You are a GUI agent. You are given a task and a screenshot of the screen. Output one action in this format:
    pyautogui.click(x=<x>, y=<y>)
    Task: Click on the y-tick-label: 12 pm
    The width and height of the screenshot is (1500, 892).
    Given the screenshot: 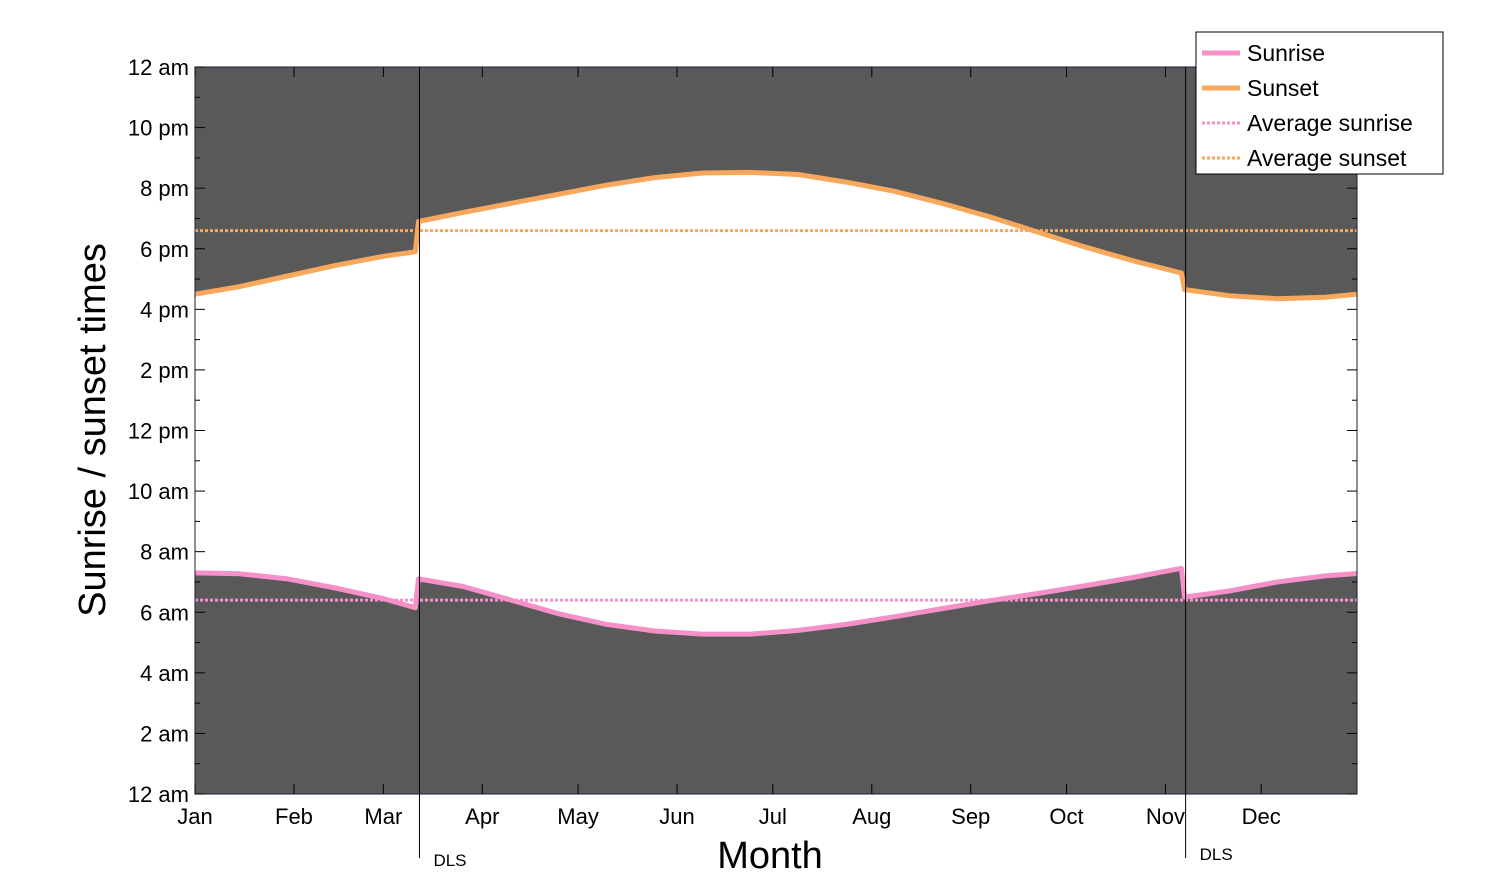 What is the action you would take?
    pyautogui.click(x=158, y=431)
    